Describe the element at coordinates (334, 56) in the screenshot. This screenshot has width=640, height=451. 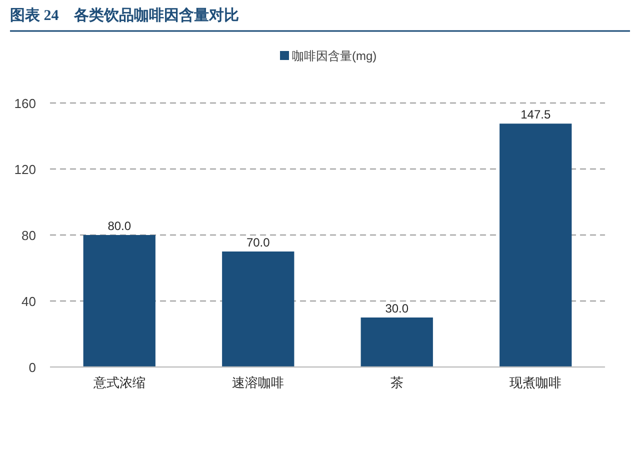
I see `legend-label: 咖啡因含量(mg)` at that location.